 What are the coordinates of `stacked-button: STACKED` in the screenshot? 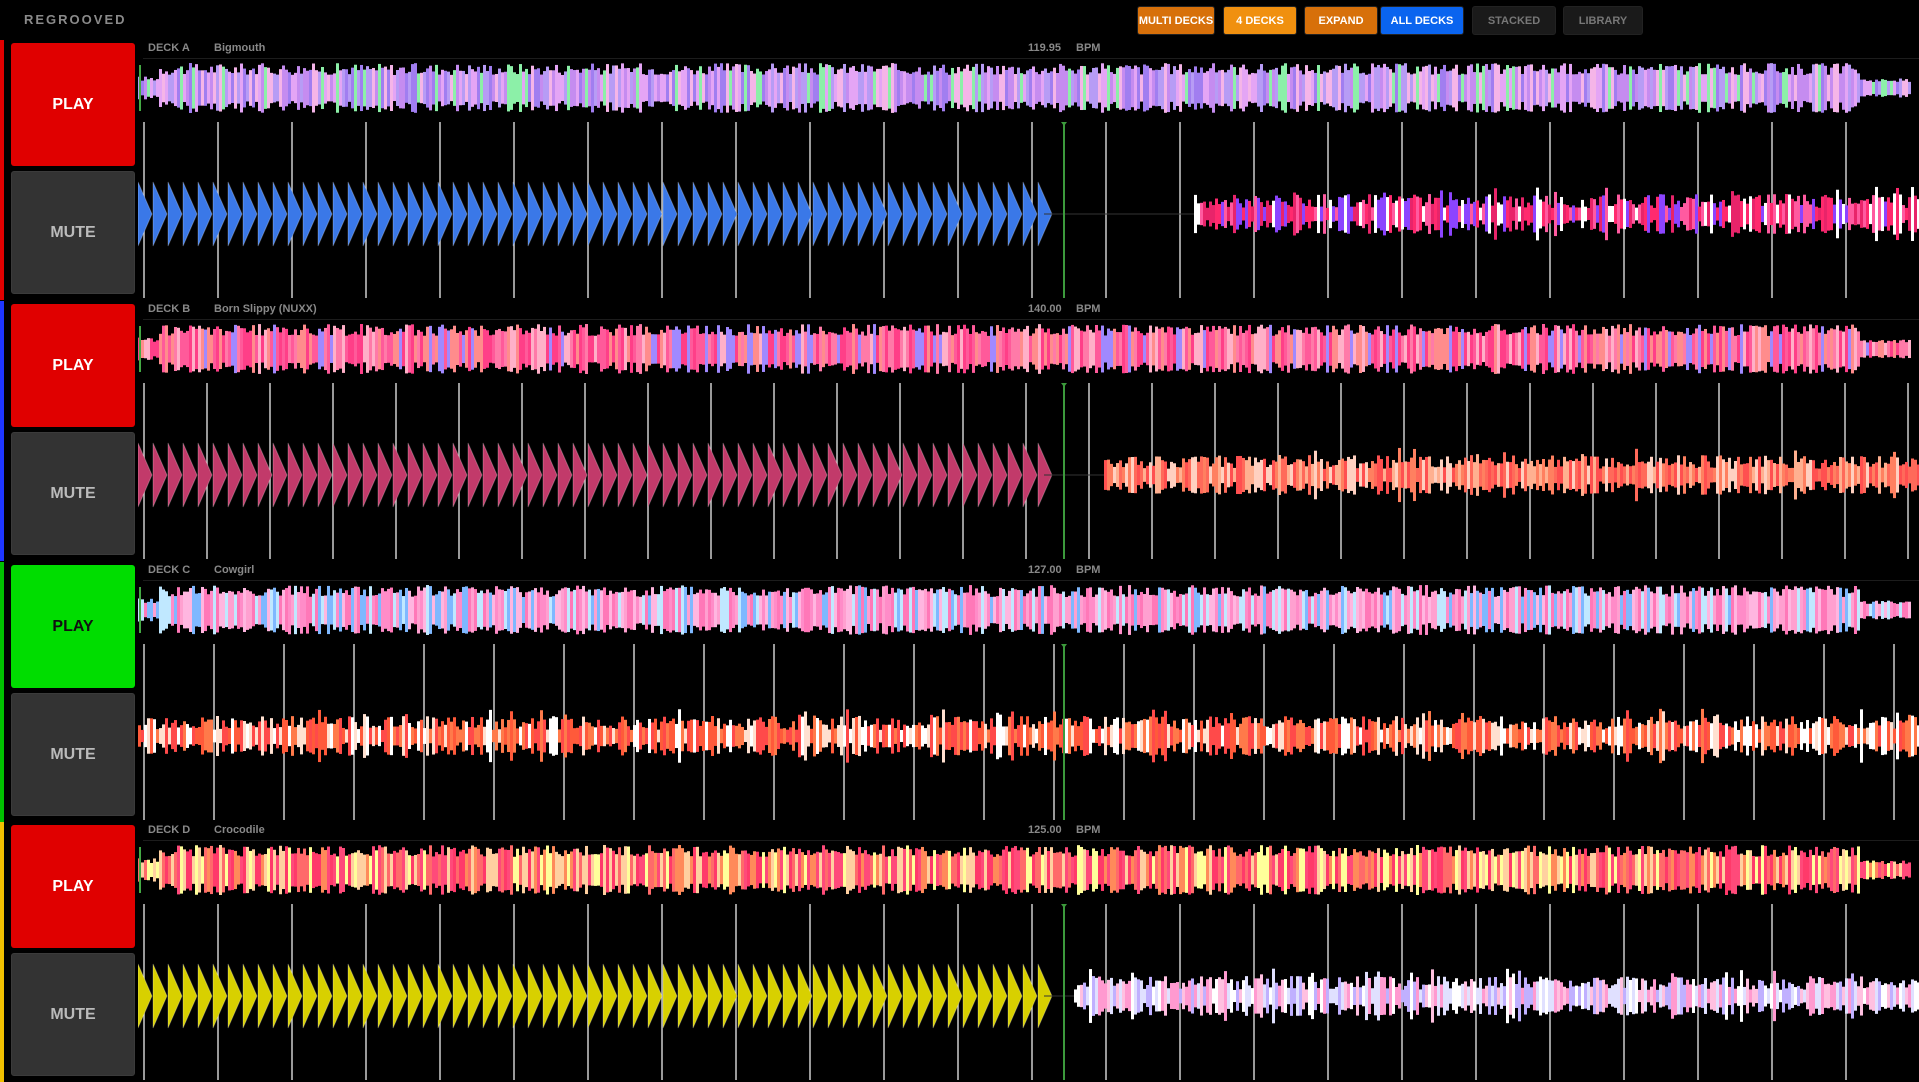 It's located at (1514, 20).